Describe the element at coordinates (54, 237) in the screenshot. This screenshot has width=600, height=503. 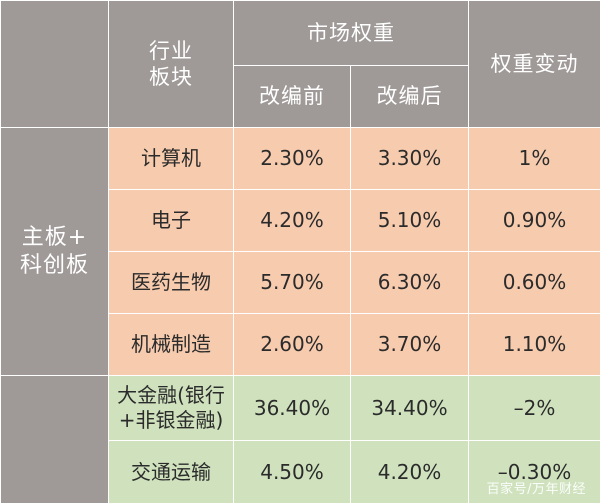
I see `board-group-line1: 主板+` at that location.